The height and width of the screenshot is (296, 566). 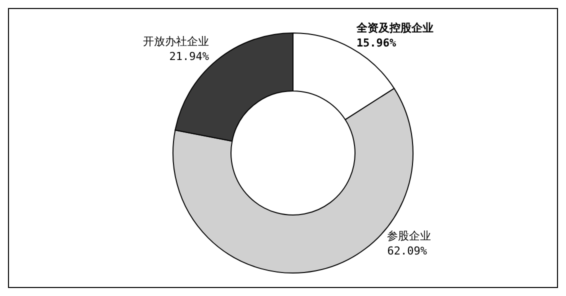 I want to click on data-label: 15.96%, so click(x=376, y=43).